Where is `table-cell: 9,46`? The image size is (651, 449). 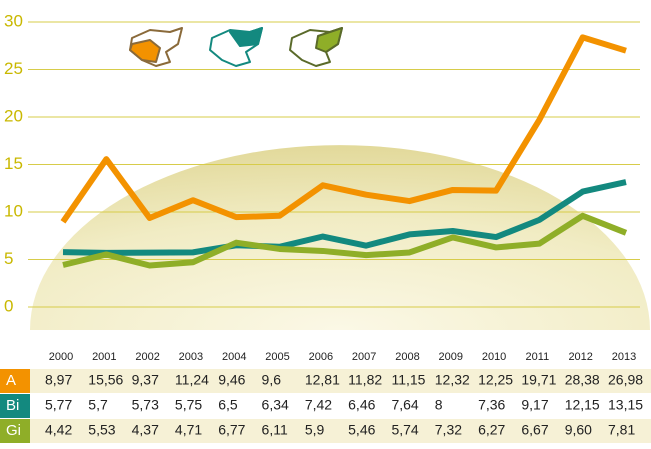
table-cell: 9,46 is located at coordinates (231, 380).